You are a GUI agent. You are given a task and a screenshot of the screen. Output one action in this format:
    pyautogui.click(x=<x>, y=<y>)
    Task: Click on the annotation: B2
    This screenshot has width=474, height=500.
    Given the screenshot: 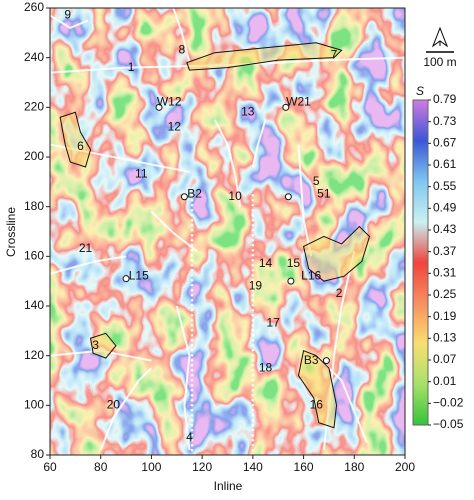 What is the action you would take?
    pyautogui.click(x=194, y=193)
    